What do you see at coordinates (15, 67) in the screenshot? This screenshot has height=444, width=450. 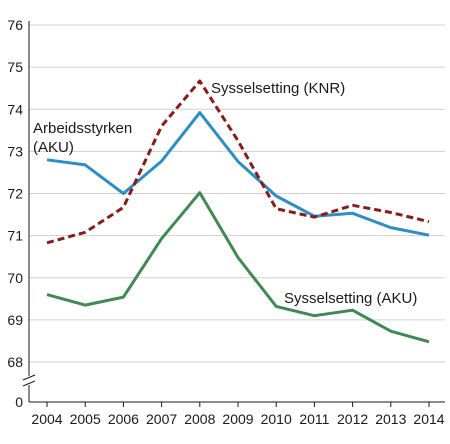 I see `y-tick-label: 75` at bounding box center [15, 67].